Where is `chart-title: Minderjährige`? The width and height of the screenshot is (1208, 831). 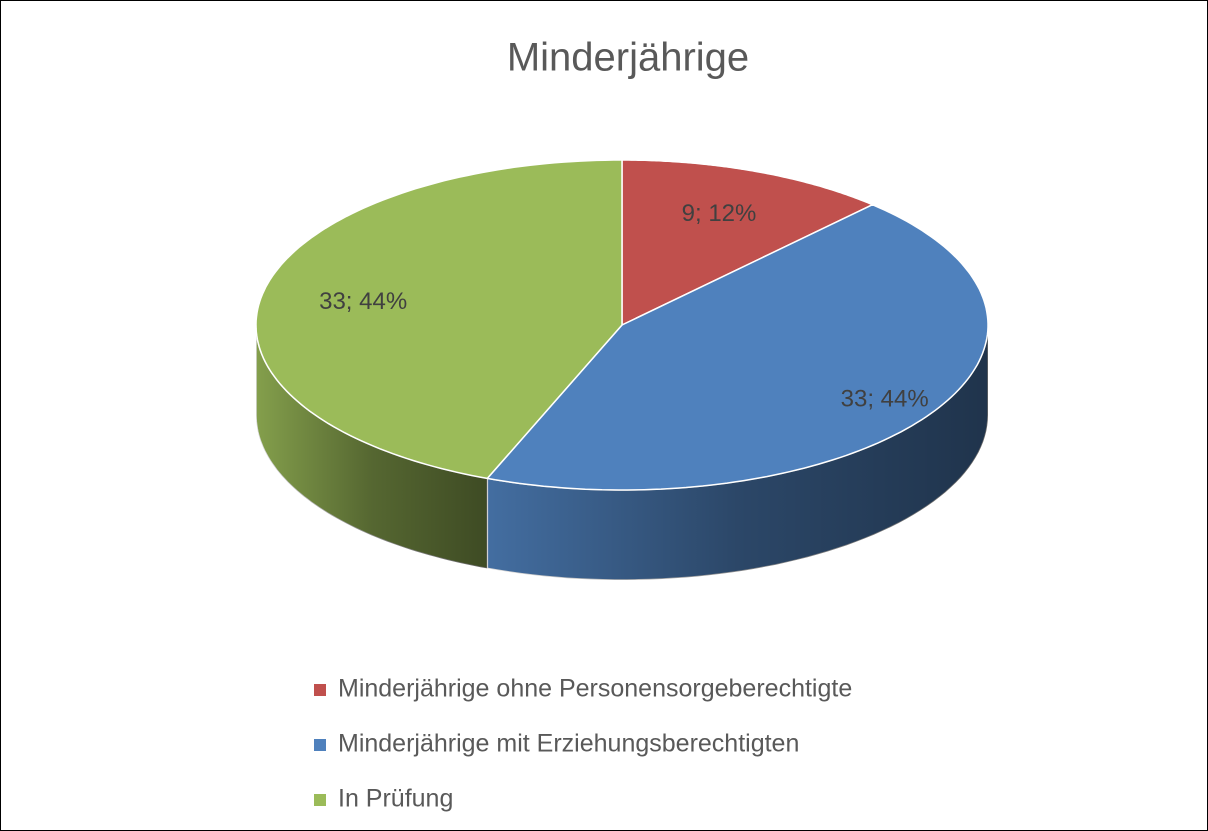
chart-title: Minderjährige is located at coordinates (628, 58).